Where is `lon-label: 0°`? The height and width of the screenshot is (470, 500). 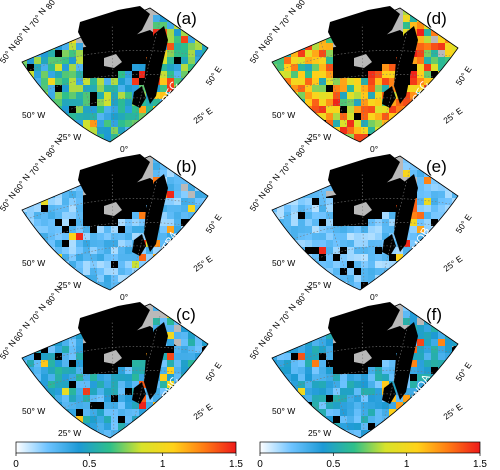
lon-label: 0° is located at coordinates (124, 149).